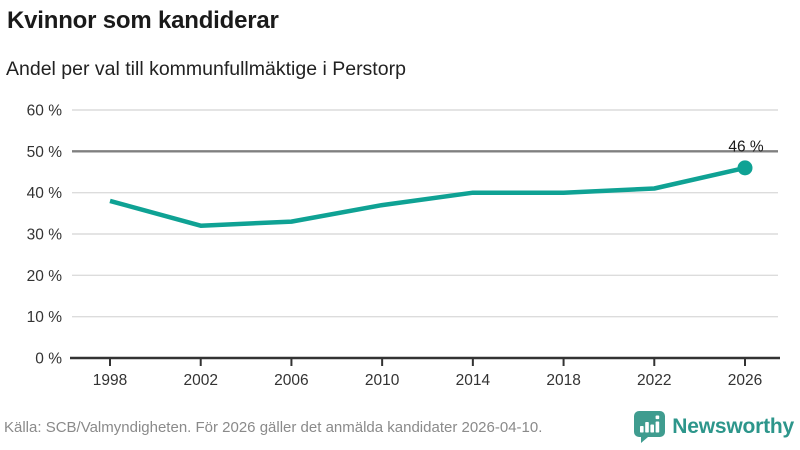 The width and height of the screenshot is (800, 450). Describe the element at coordinates (746, 146) in the screenshot. I see `value-annotation: 46 %` at that location.